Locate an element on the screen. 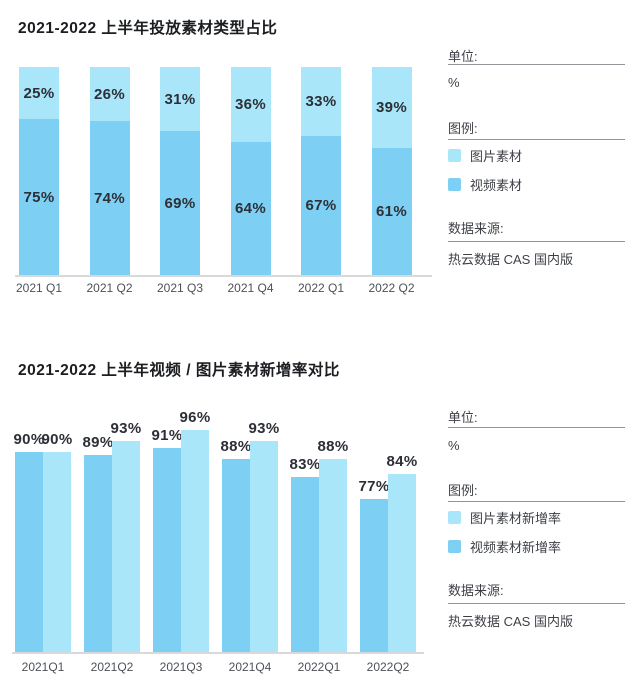 The image size is (641, 682). bar-value-label: 67% is located at coordinates (321, 205).